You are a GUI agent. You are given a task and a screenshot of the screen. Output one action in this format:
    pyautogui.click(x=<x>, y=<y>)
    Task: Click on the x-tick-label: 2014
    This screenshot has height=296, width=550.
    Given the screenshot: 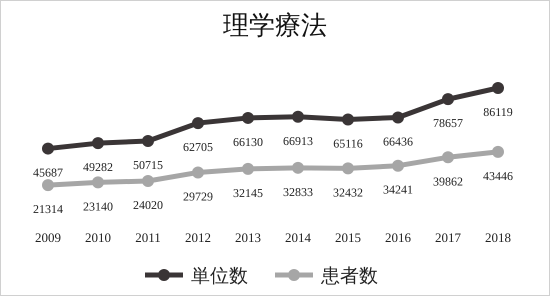 What is the action you would take?
    pyautogui.click(x=298, y=237)
    